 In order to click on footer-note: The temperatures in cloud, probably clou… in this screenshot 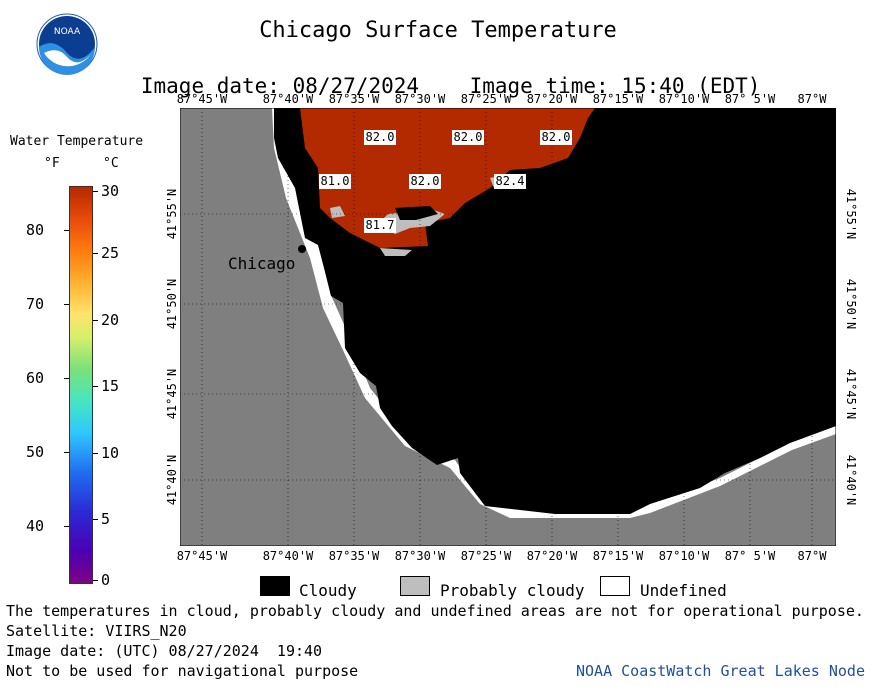, I will do `click(435, 611)`.